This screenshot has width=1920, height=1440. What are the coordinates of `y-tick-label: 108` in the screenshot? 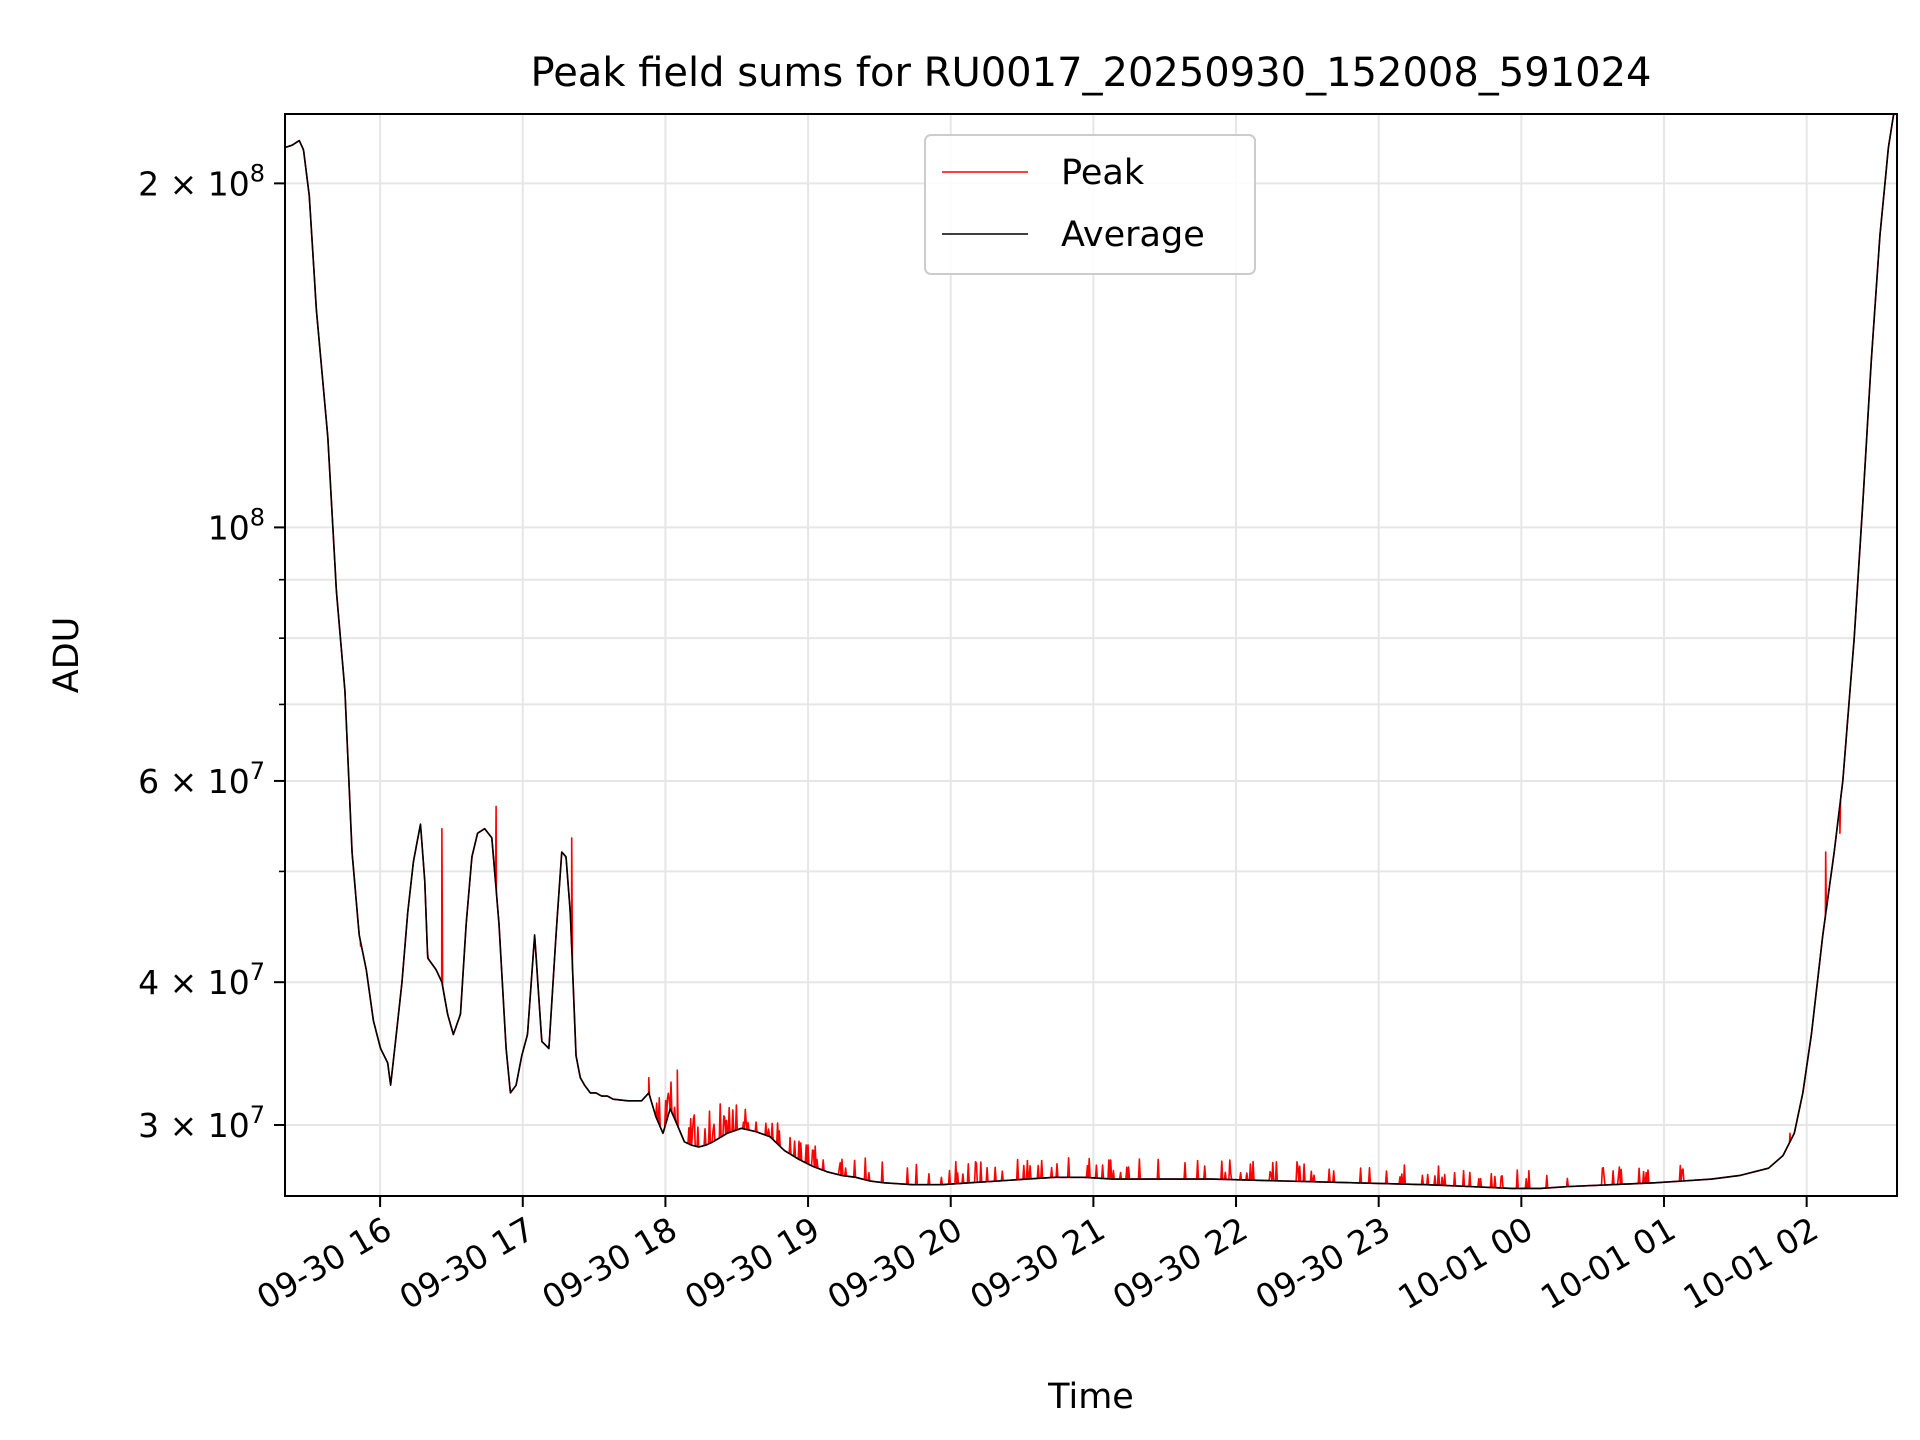 It's located at (236, 525).